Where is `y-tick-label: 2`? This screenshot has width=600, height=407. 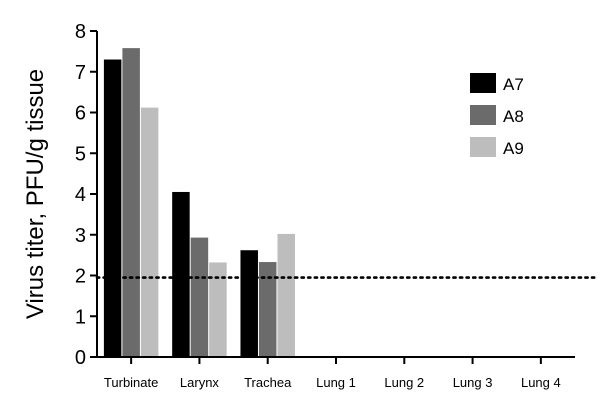 y-tick-label: 2 is located at coordinates (80, 277).